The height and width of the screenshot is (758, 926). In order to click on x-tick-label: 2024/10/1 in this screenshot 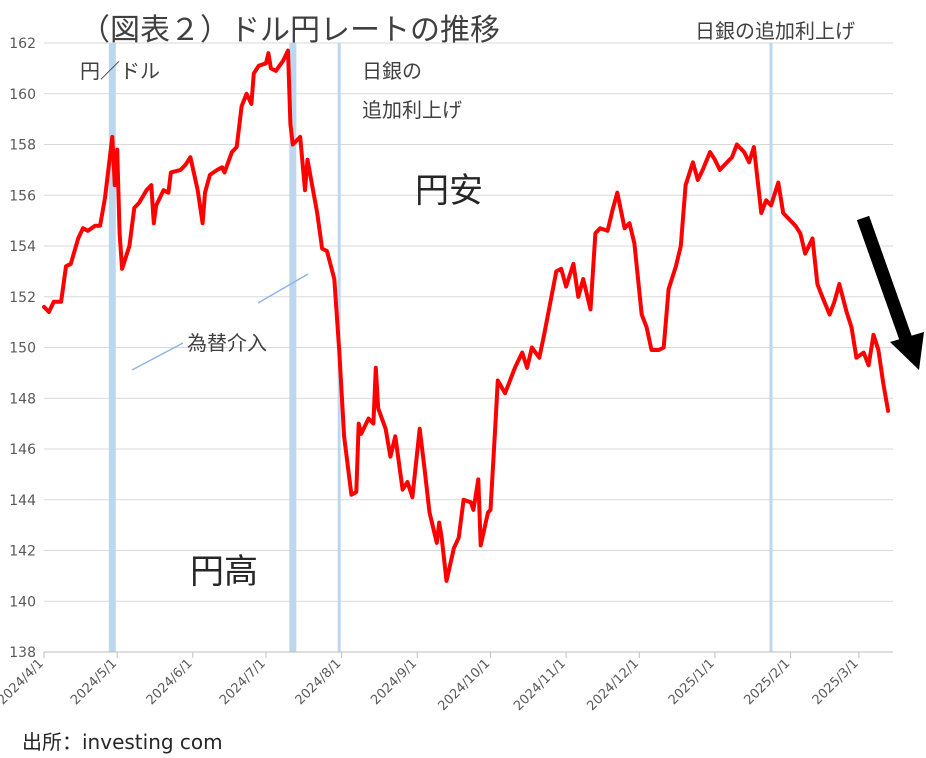, I will do `click(465, 685)`.